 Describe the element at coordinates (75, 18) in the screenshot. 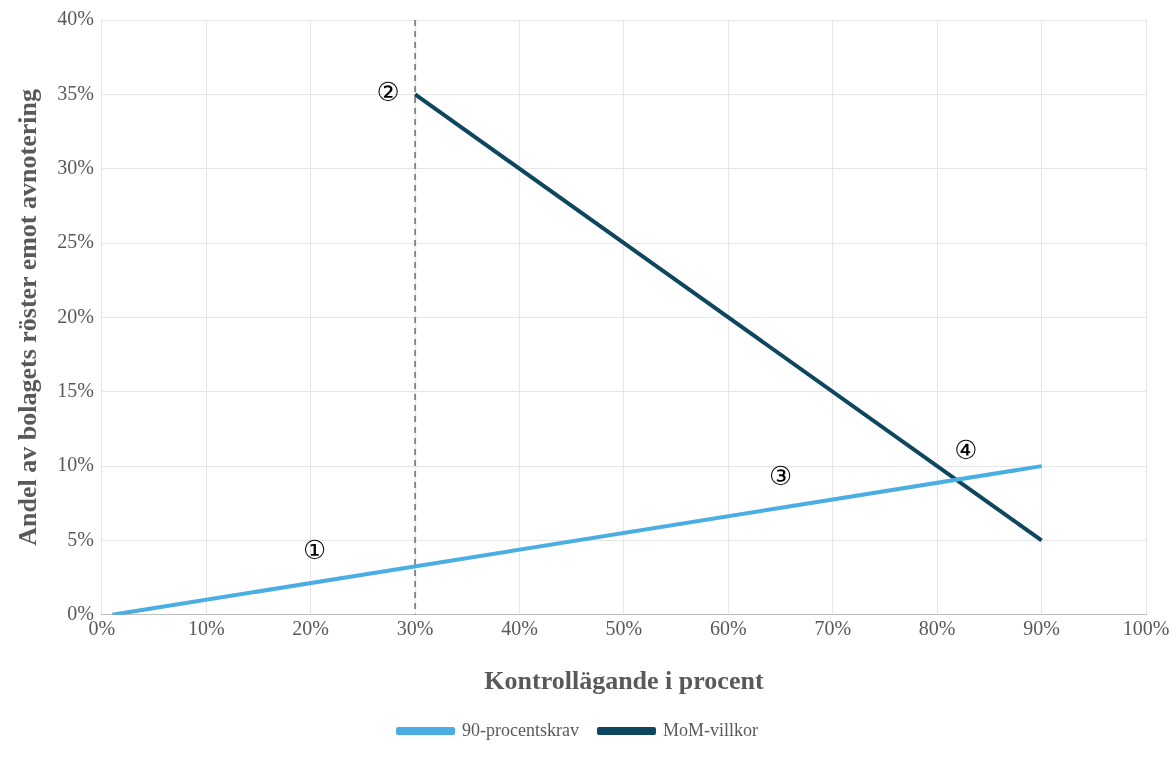

I see `y-tick-label: 40%` at that location.